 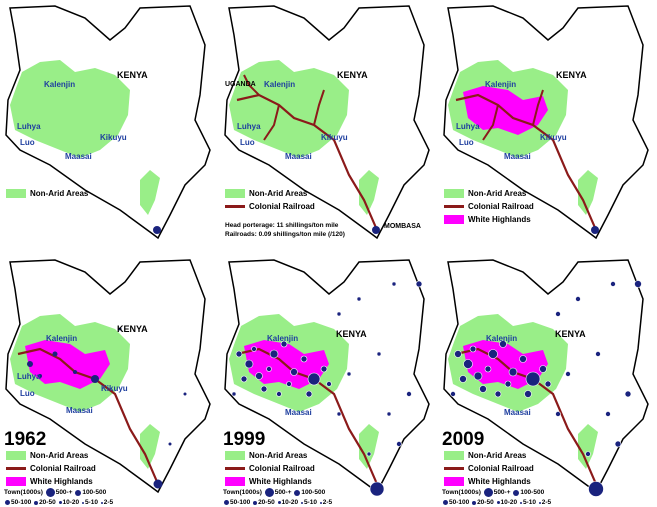 I want to click on note-line-1: Head porterage: 11 shillings/ton mile, so click(x=282, y=225).